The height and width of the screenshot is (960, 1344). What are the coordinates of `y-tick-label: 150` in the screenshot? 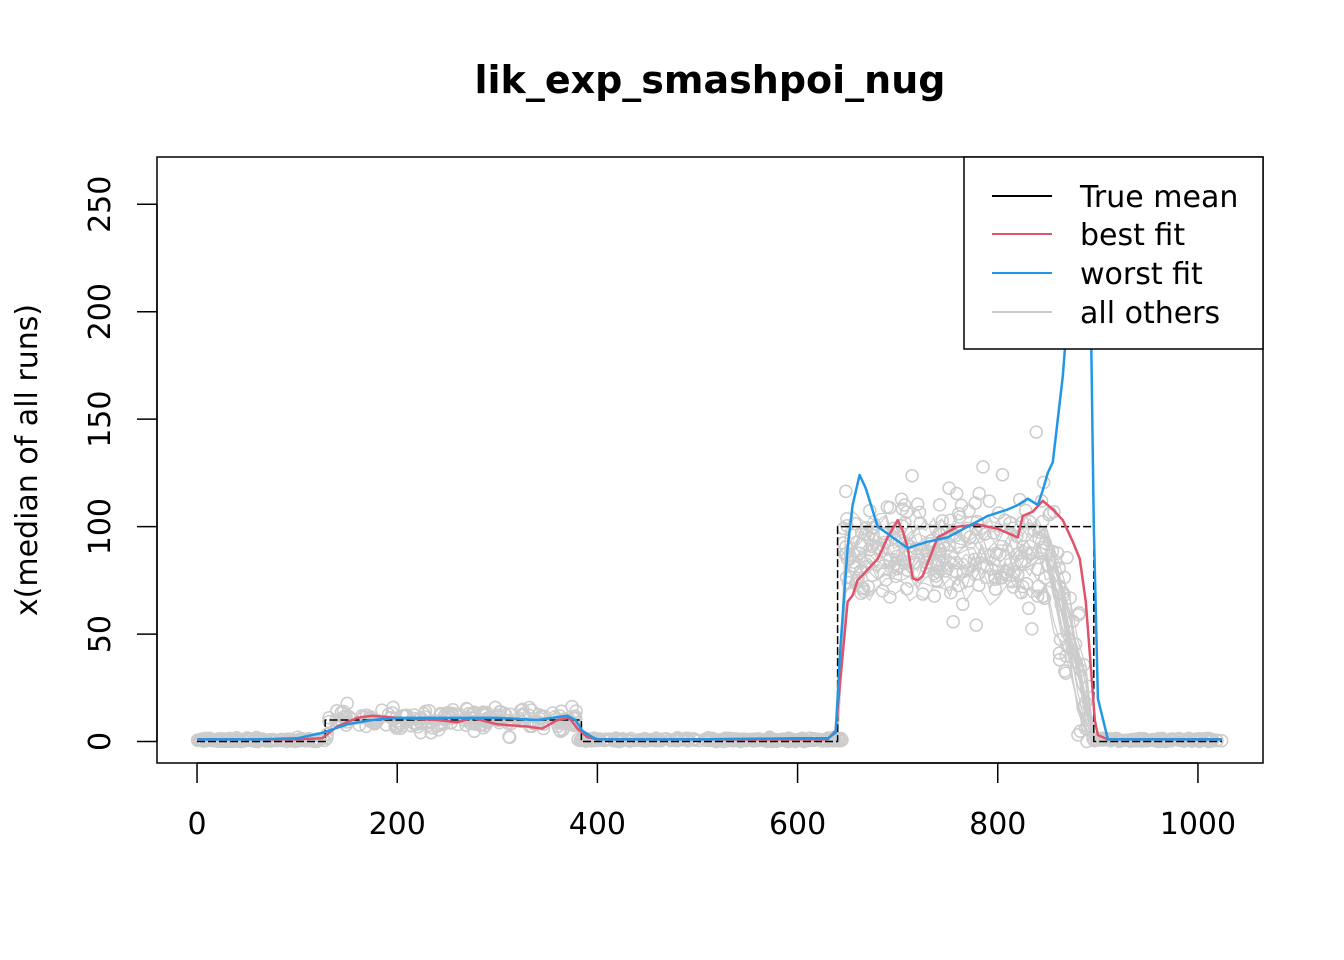 It's located at (100, 419).